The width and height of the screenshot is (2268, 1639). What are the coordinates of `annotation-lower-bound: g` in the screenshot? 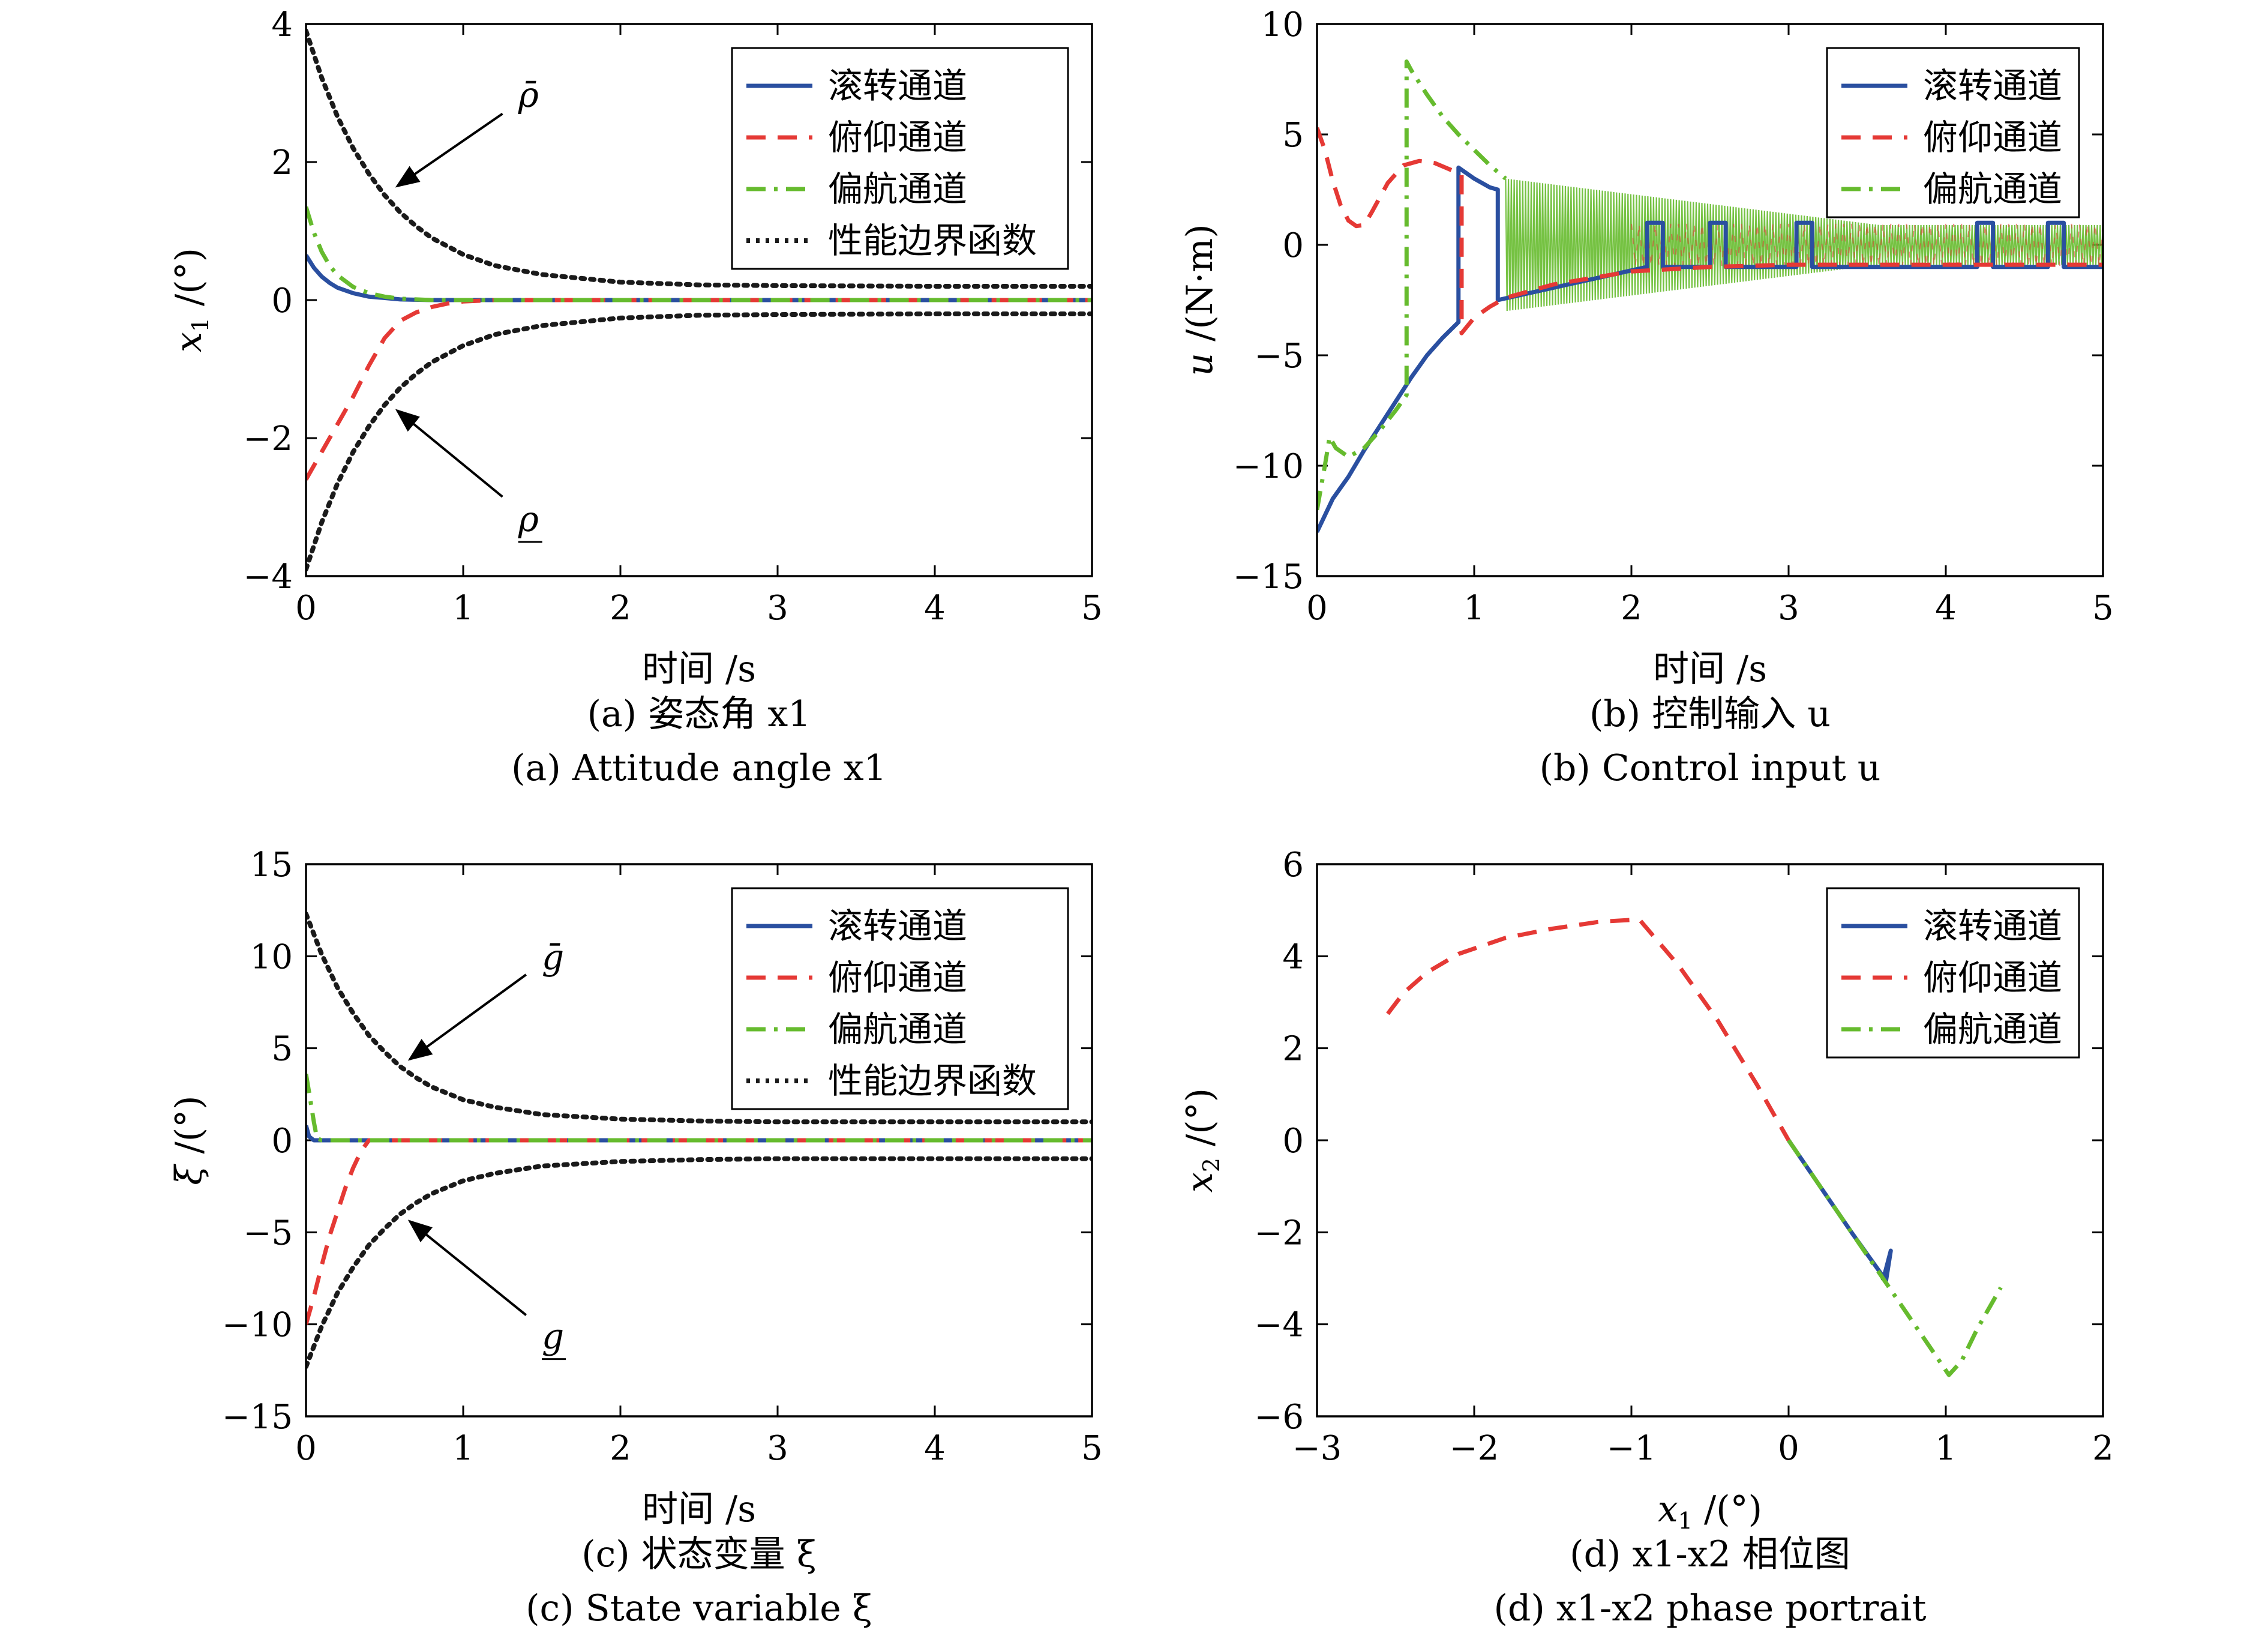 It's located at (553, 1336).